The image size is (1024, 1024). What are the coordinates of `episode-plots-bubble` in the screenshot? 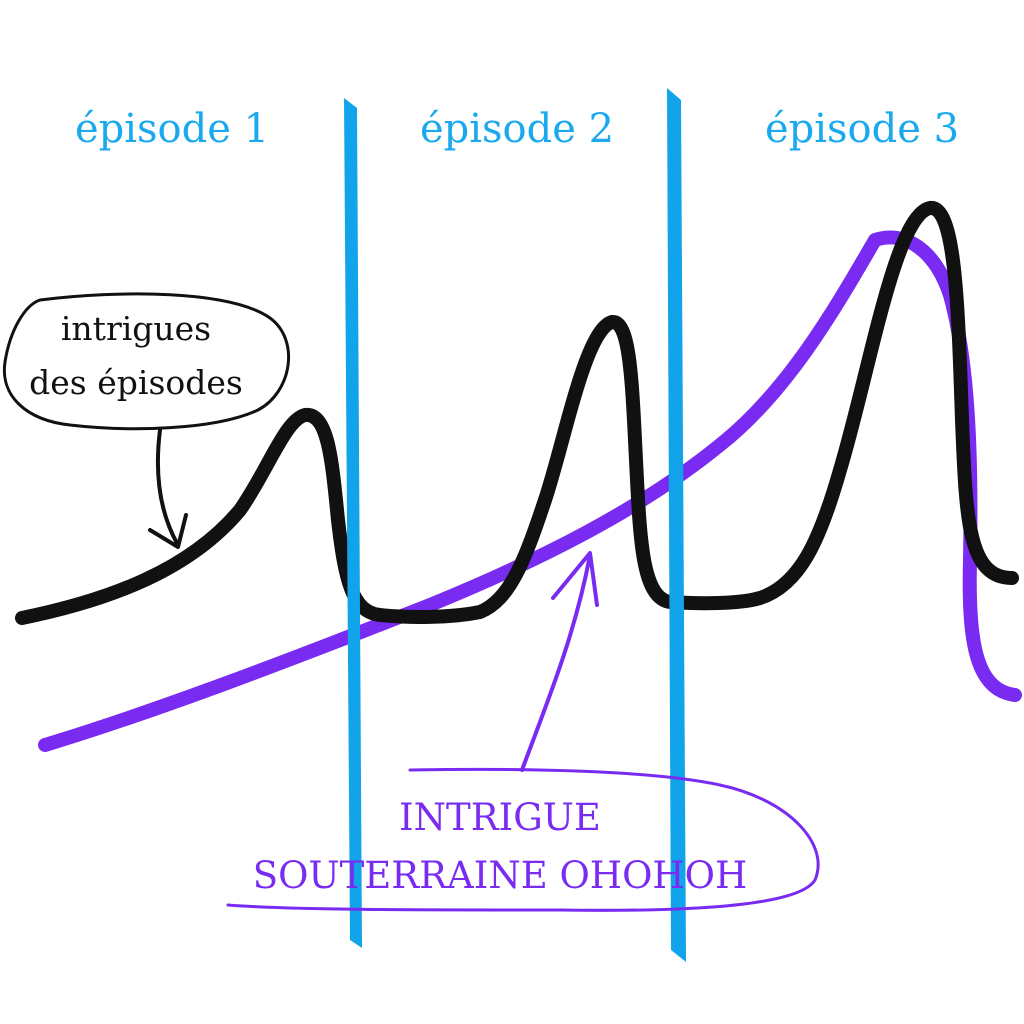 It's located at (146, 361).